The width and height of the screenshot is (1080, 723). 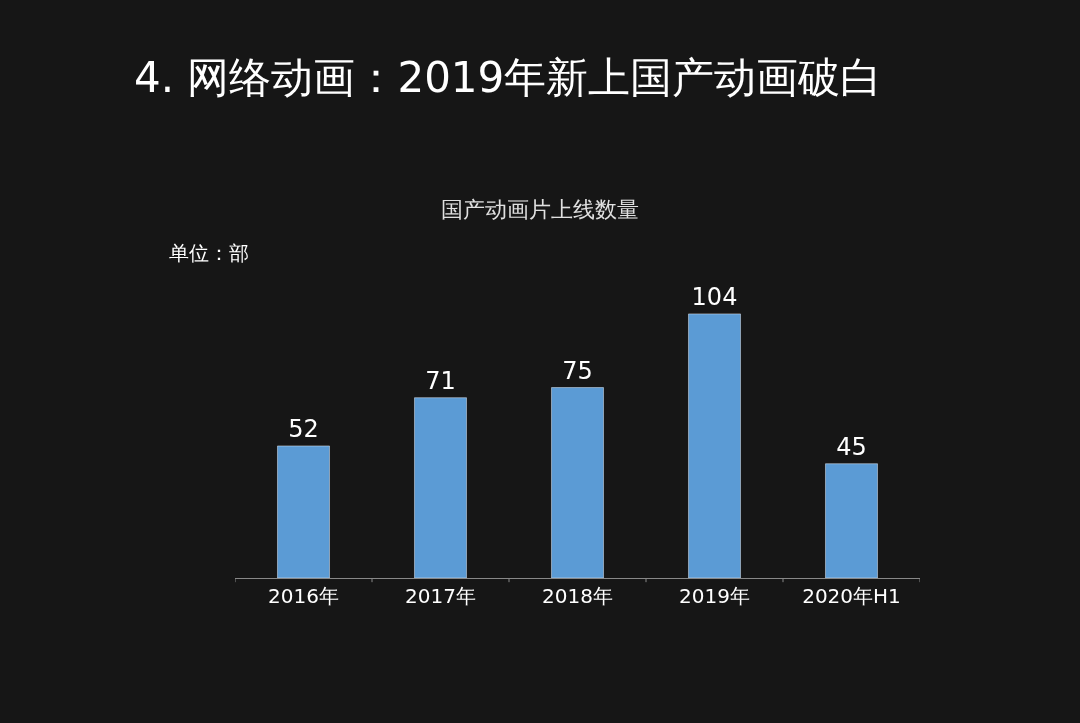 What do you see at coordinates (851, 446) in the screenshot?
I see `data-label: 45` at bounding box center [851, 446].